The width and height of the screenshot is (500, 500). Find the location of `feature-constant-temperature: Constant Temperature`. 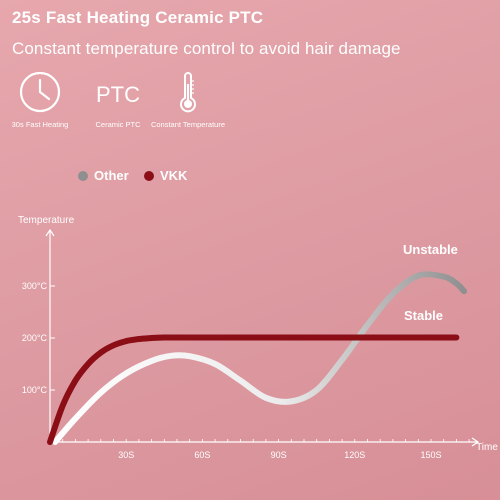

feature-constant-temperature: Constant Temperature is located at coordinates (188, 105).